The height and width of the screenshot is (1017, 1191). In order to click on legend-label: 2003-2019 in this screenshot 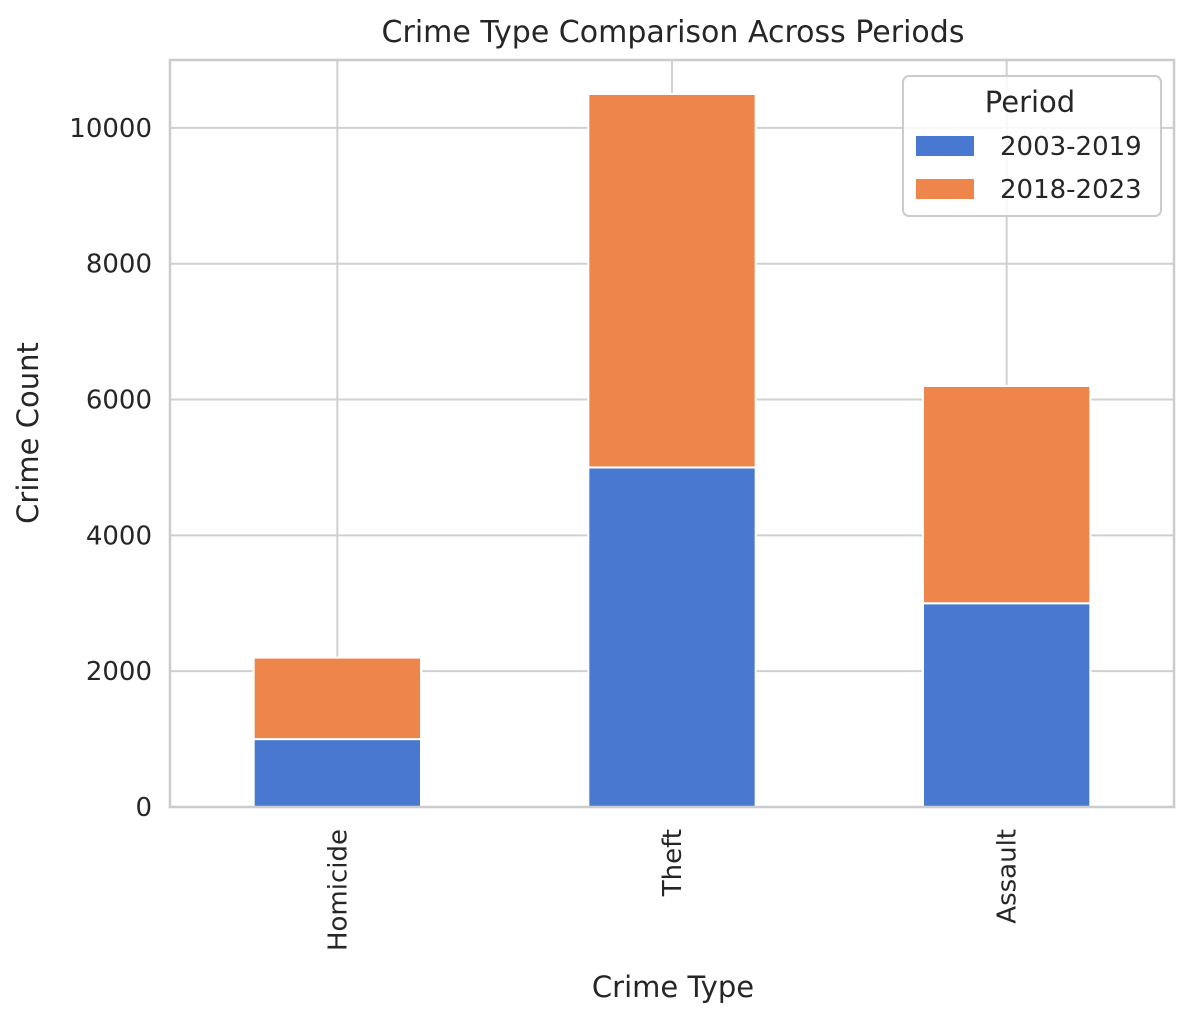, I will do `click(1071, 147)`.